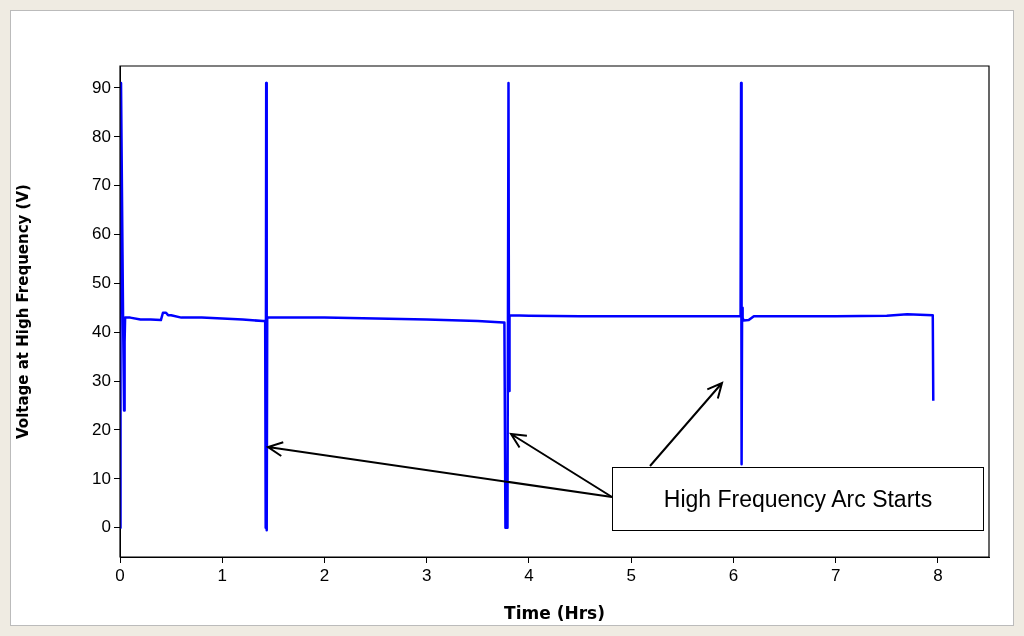  I want to click on x-tick-label: 1, so click(222, 575).